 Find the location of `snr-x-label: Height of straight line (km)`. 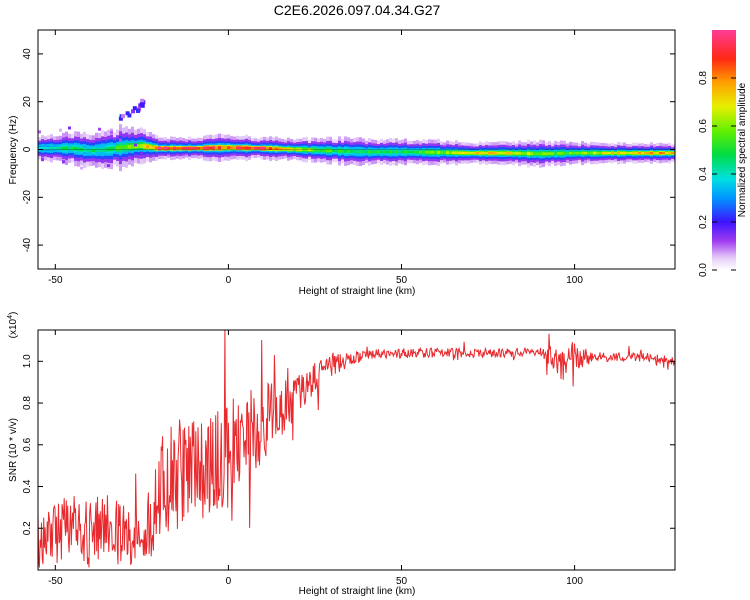

snr-x-label: Height of straight line (km) is located at coordinates (357, 591).